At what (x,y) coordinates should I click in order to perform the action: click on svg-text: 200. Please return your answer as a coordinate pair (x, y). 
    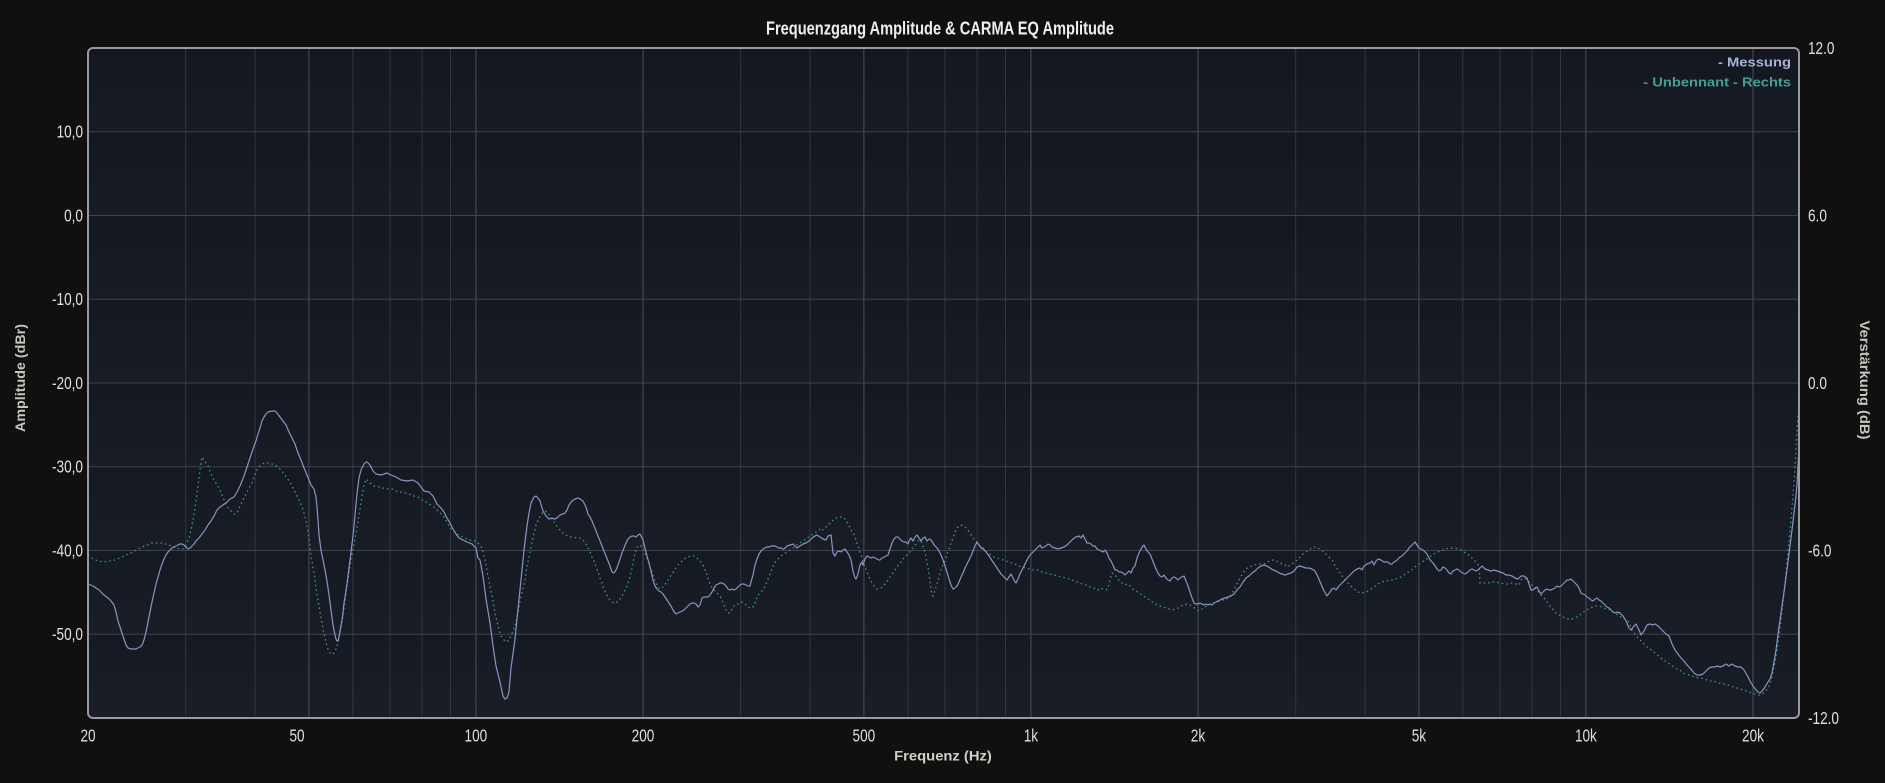
    Looking at the image, I should click on (643, 735).